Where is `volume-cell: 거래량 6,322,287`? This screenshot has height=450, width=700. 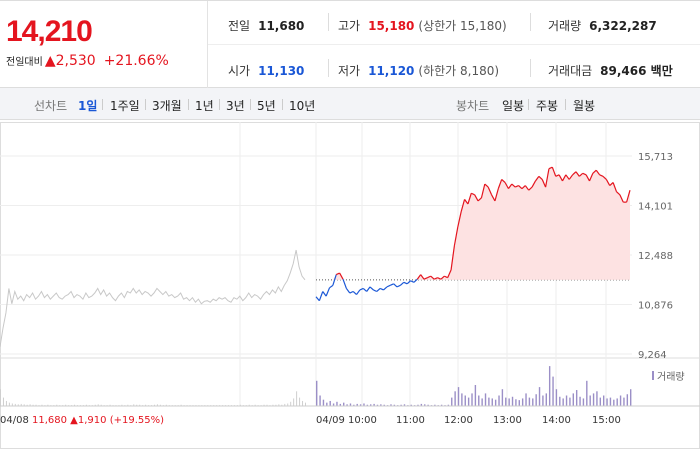 volume-cell: 거래량 6,322,287 is located at coordinates (602, 25).